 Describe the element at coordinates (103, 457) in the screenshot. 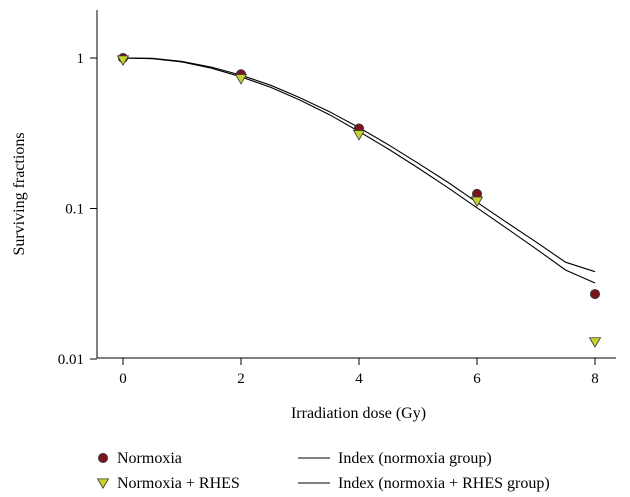

I see `legend-marker-normoxia` at that location.